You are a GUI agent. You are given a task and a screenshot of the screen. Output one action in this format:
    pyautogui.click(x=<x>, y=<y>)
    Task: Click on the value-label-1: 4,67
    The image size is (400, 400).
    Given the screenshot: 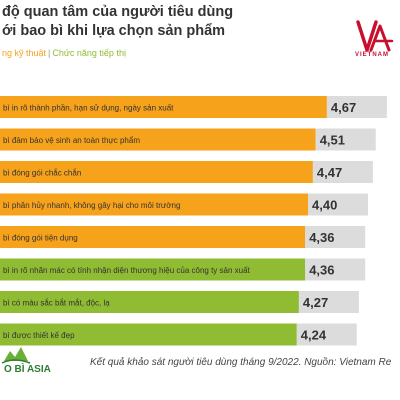 What is the action you would take?
    pyautogui.click(x=343, y=107)
    